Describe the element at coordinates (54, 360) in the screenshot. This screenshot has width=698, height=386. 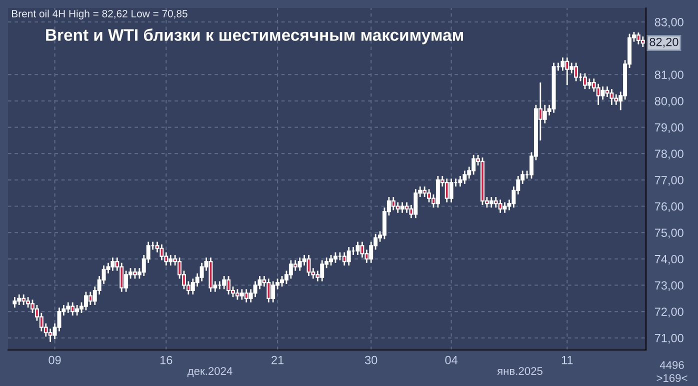
I see `x-tick-label: 09` at that location.